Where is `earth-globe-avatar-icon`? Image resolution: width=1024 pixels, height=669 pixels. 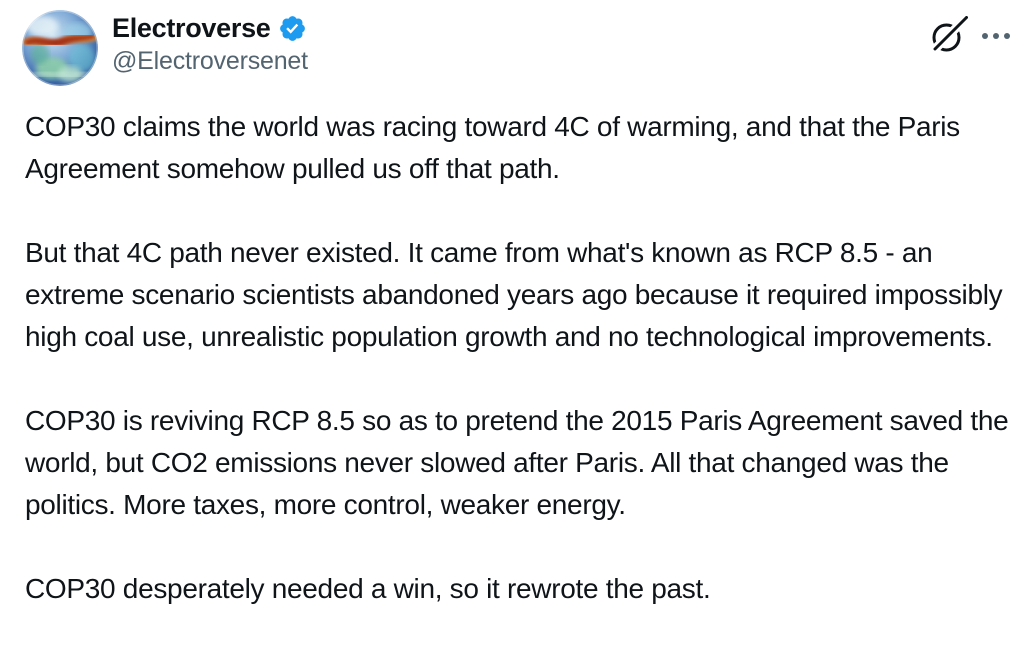
earth-globe-avatar-icon is located at coordinates (60, 48).